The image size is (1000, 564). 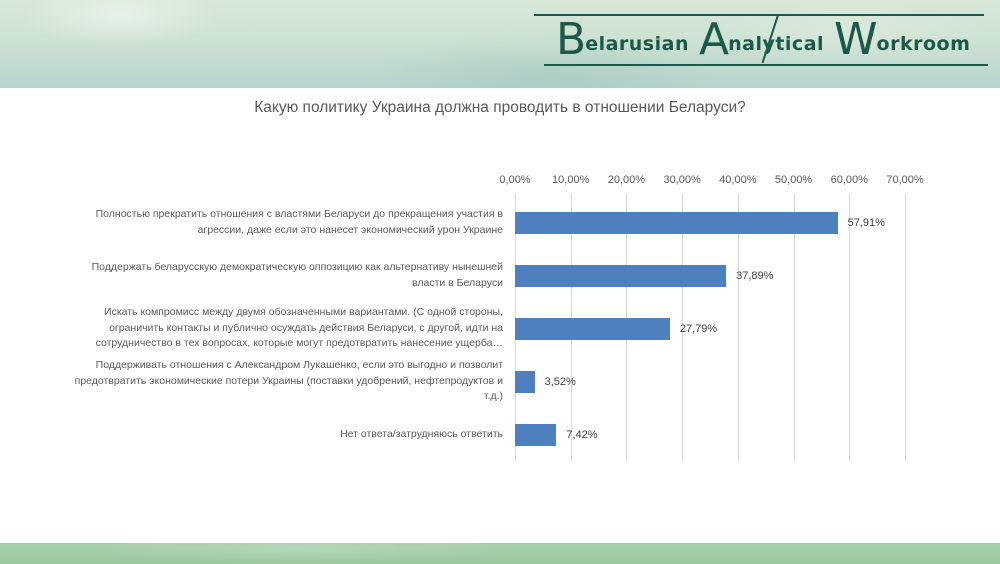 What do you see at coordinates (710, 381) in the screenshot?
I see `bar-track: 3,52%` at bounding box center [710, 381].